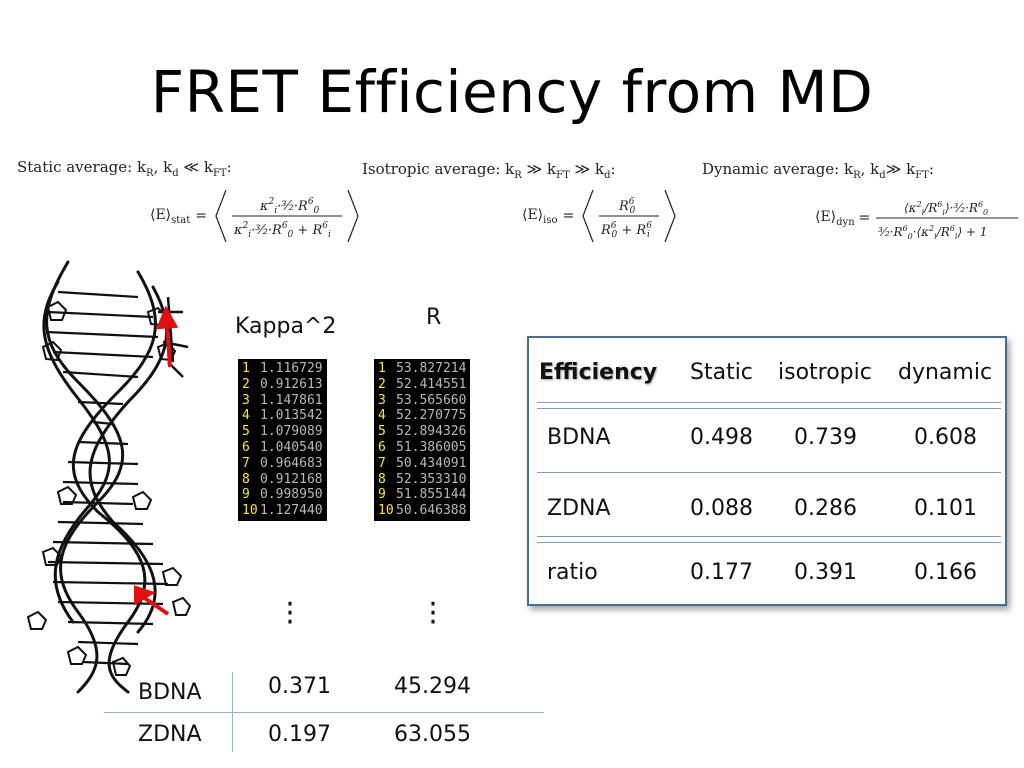  I want to click on averages-row-label: ZDNA, so click(170, 734).